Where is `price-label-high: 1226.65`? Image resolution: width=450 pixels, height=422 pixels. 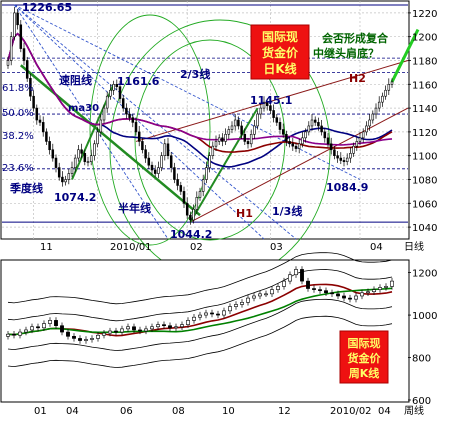
price-label-high: 1226.65 is located at coordinates (47, 7).